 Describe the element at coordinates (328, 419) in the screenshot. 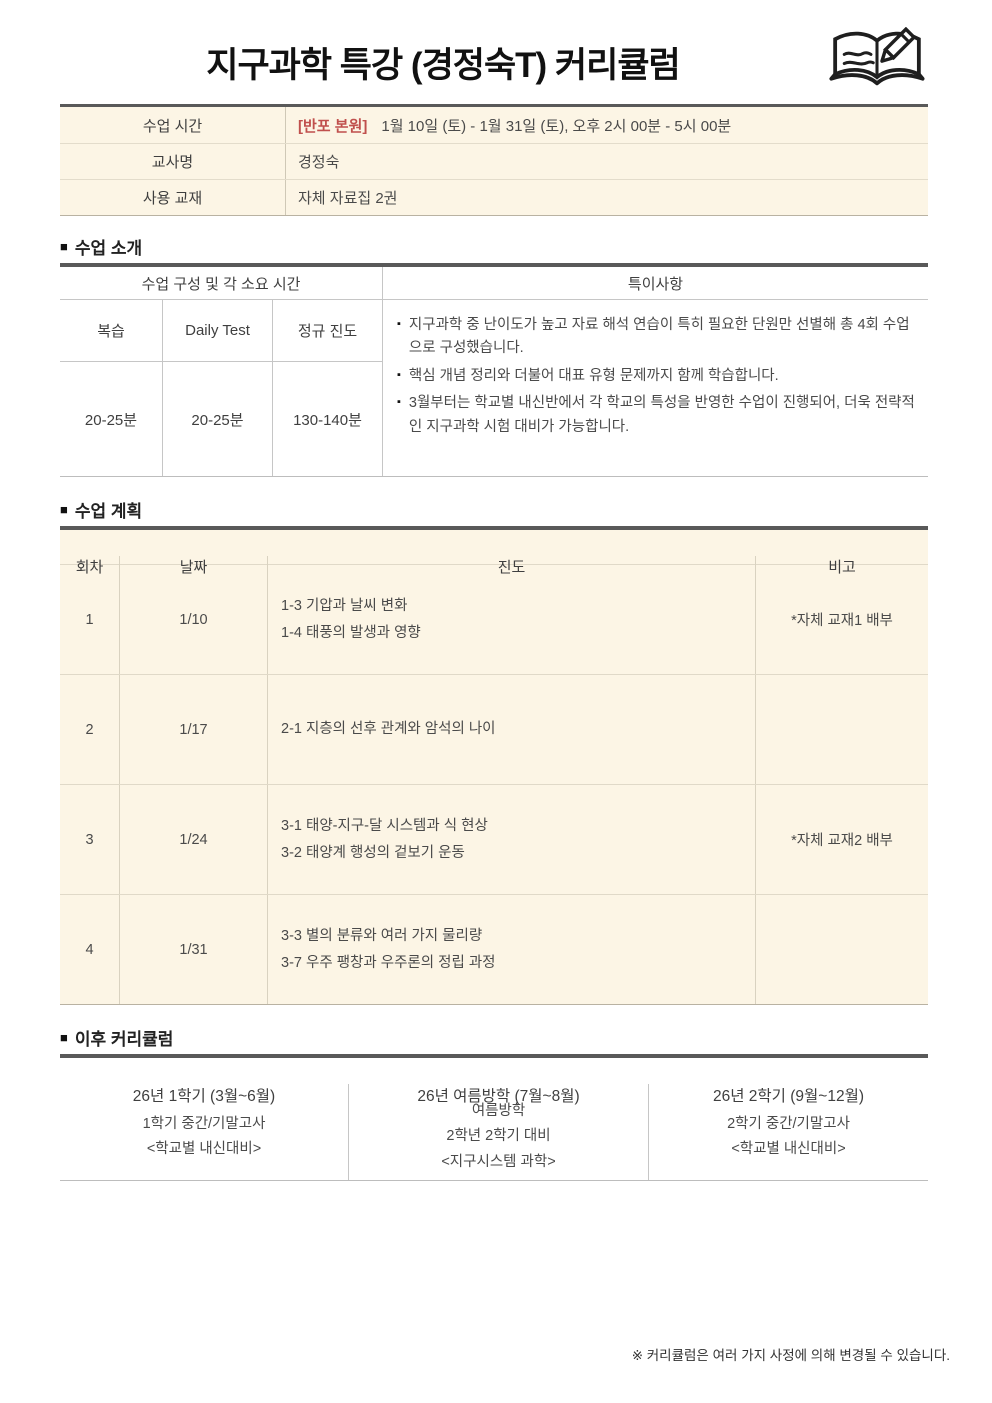

I see `duration-regular: 130-140분` at that location.